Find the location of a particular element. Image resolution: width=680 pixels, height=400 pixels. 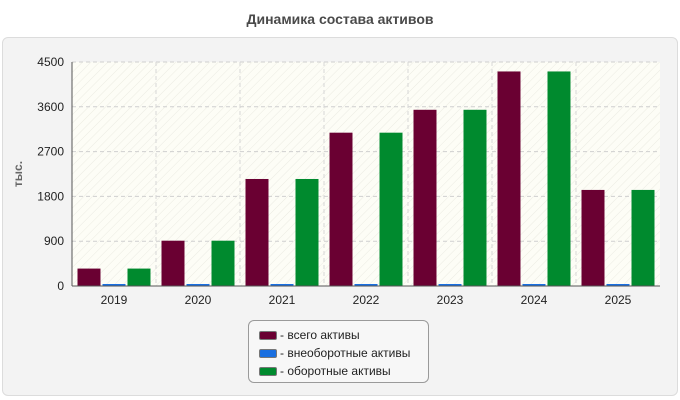

x-tick-label: 2019 is located at coordinates (114, 300).